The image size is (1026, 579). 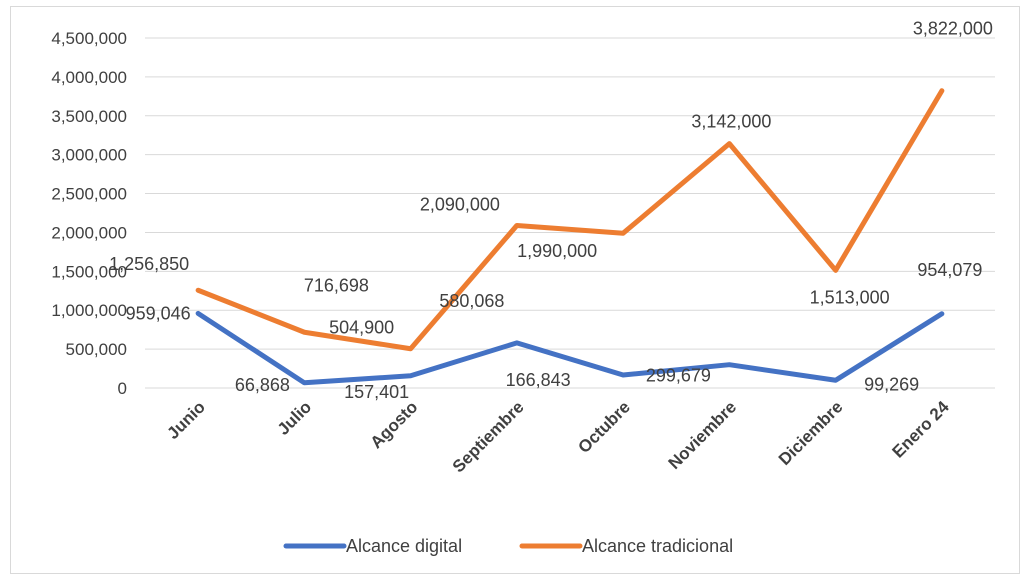 What do you see at coordinates (920, 429) in the screenshot?
I see `x-tick-label: Enero 24` at bounding box center [920, 429].